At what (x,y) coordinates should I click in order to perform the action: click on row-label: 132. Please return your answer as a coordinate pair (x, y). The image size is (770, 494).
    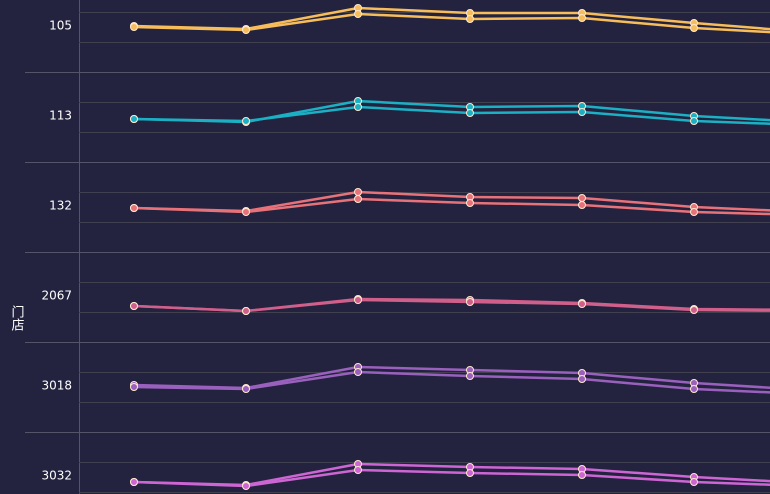
    Looking at the image, I should click on (60, 206).